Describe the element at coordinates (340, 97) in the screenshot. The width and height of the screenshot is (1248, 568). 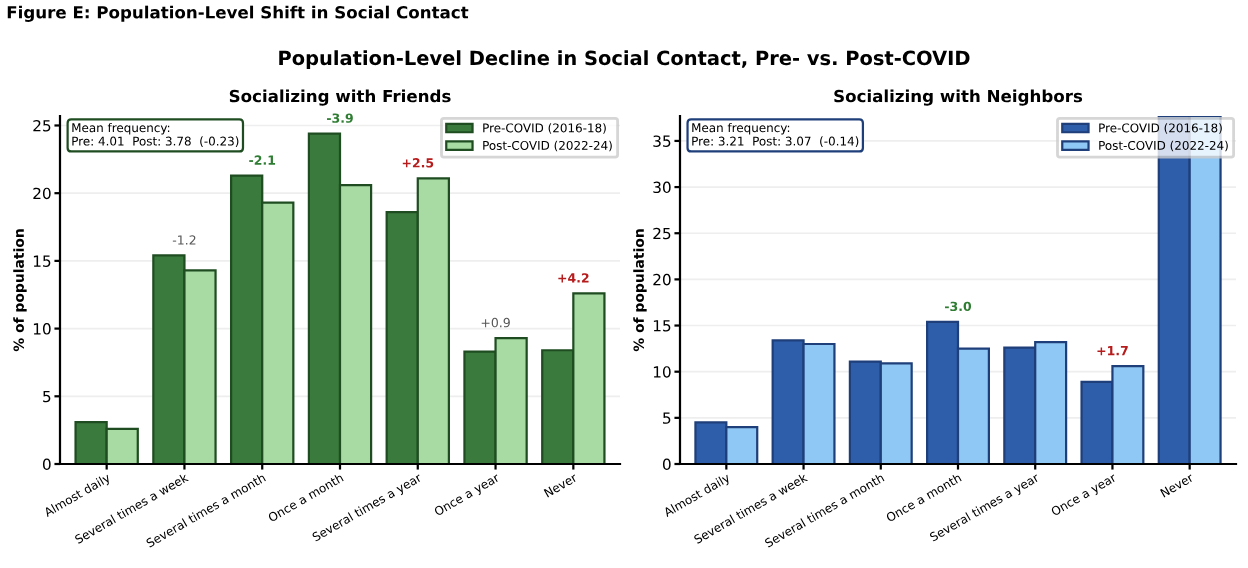
I see `chart-title: Socializing with Friends` at that location.